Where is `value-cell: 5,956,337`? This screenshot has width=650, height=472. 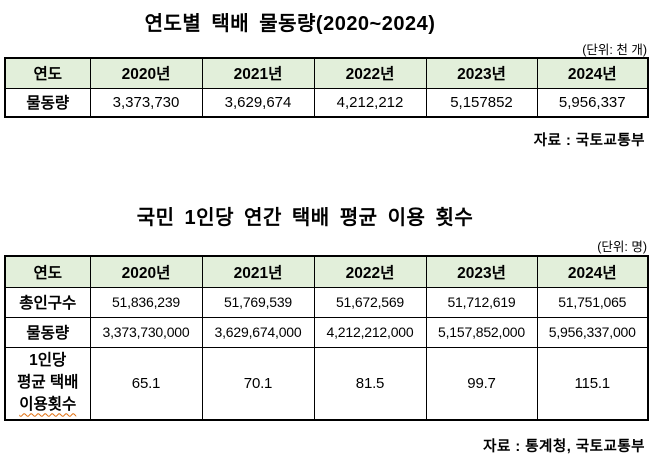
value-cell: 5,956,337 is located at coordinates (592, 102).